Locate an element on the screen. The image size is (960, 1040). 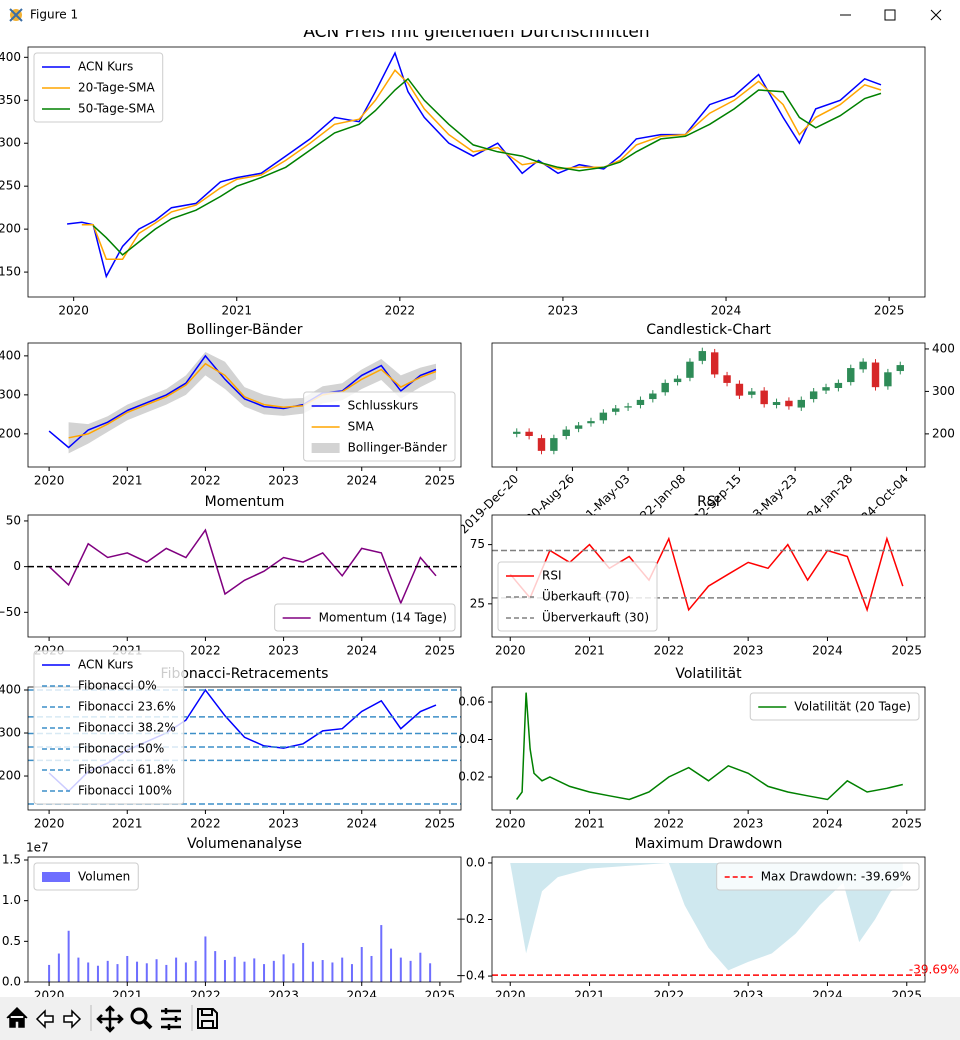
window-title: Figure 1 is located at coordinates (54, 15).